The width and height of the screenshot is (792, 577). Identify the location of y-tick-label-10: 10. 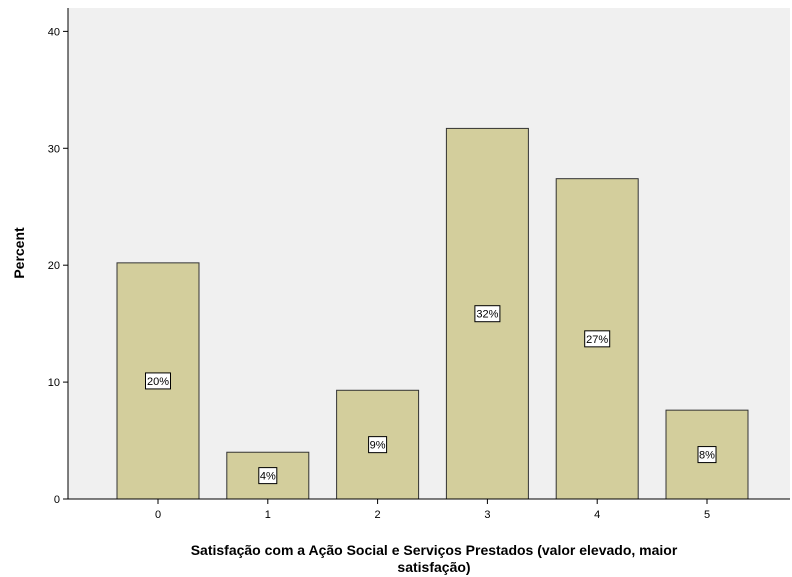
(54, 383).